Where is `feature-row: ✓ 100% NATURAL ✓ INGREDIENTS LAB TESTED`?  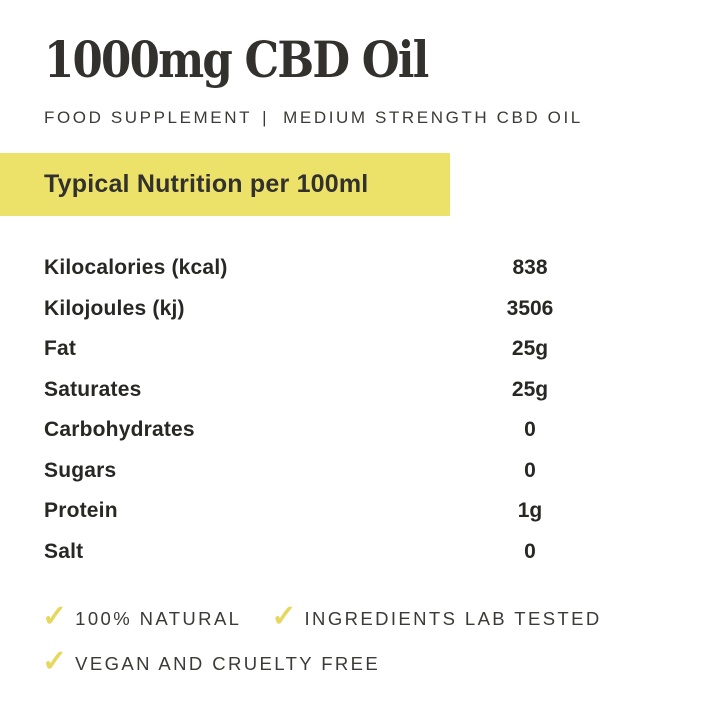 feature-row: ✓ 100% NATURAL ✓ INGREDIENTS LAB TESTED is located at coordinates (337, 619).